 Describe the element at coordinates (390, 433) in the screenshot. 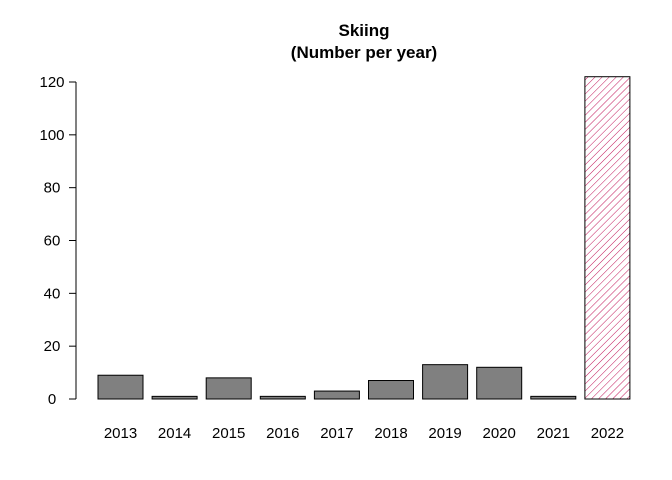

I see `x-tick-label-2018: 2018` at that location.